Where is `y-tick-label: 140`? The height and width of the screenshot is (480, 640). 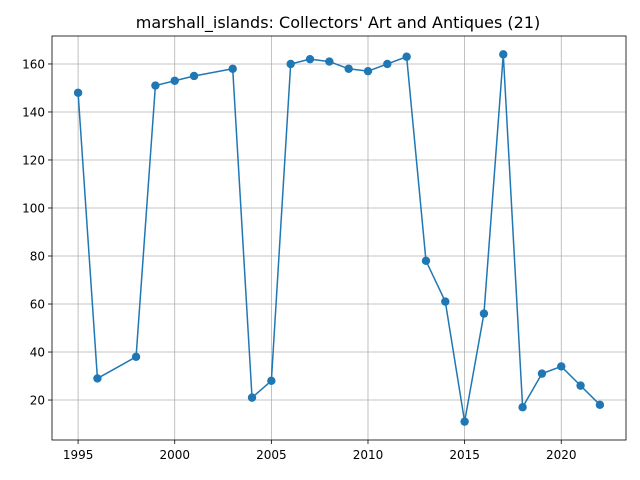
y-tick-label: 140 is located at coordinates (33, 112).